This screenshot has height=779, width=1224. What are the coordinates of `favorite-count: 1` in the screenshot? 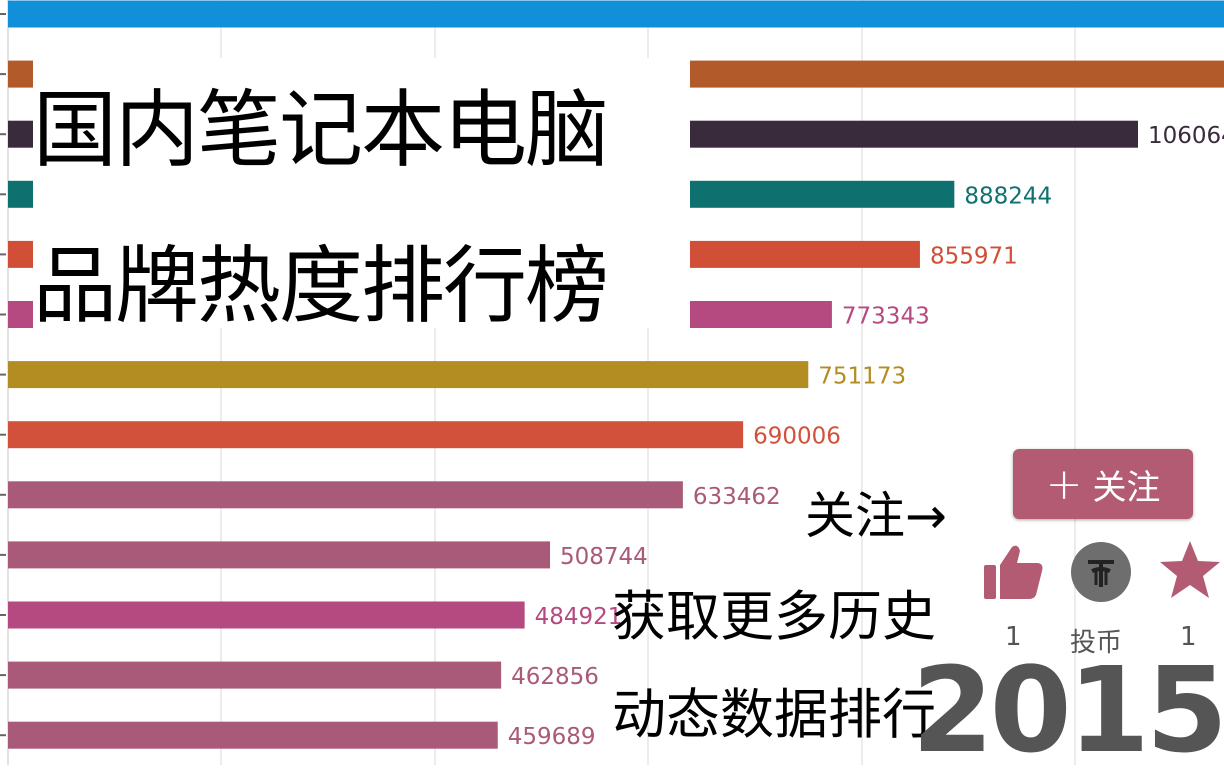 It's located at (1188, 637).